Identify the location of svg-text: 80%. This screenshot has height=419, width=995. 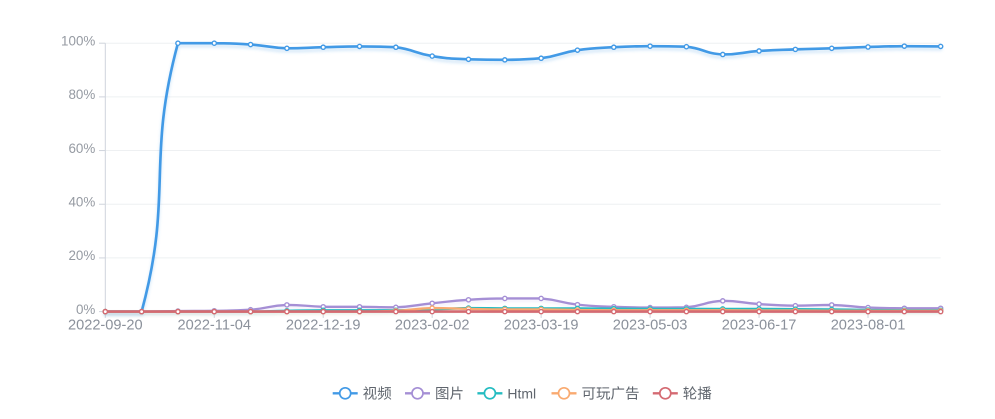
(81, 94).